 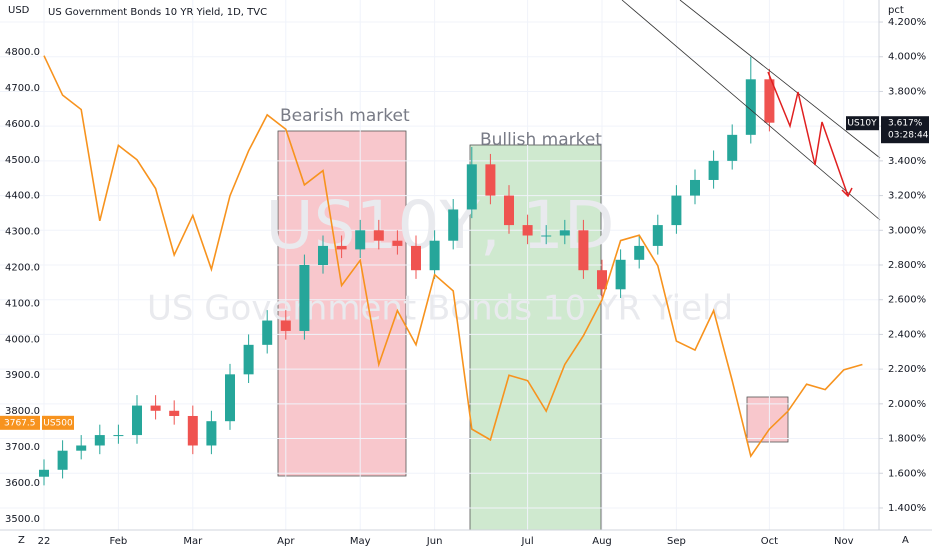 I want to click on symbol-tag-label: US500, so click(x=58, y=423).